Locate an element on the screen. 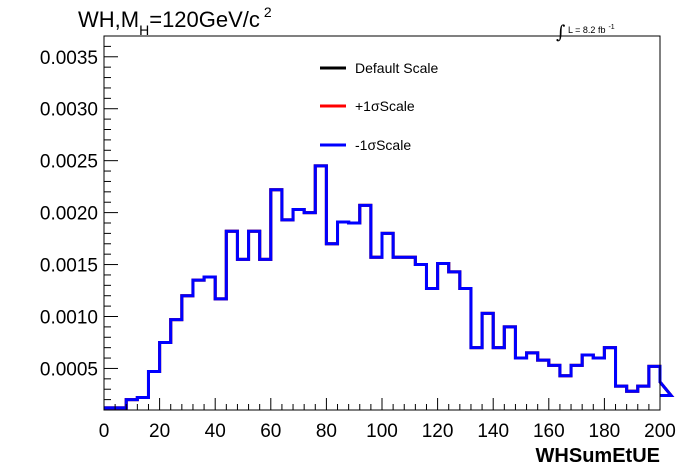 The width and height of the screenshot is (696, 472). legend: Default Scale +1σScale -1σScale is located at coordinates (379, 106).